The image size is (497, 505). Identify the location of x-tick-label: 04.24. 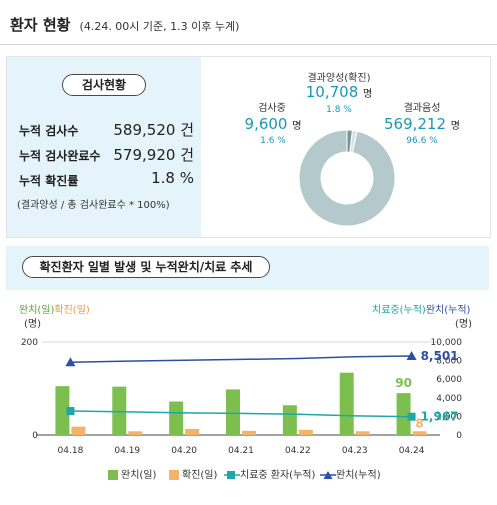
(412, 451).